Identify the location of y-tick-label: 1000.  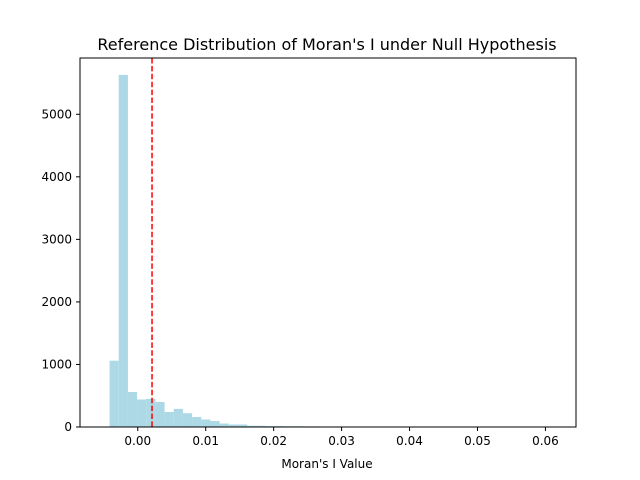
(56, 364).